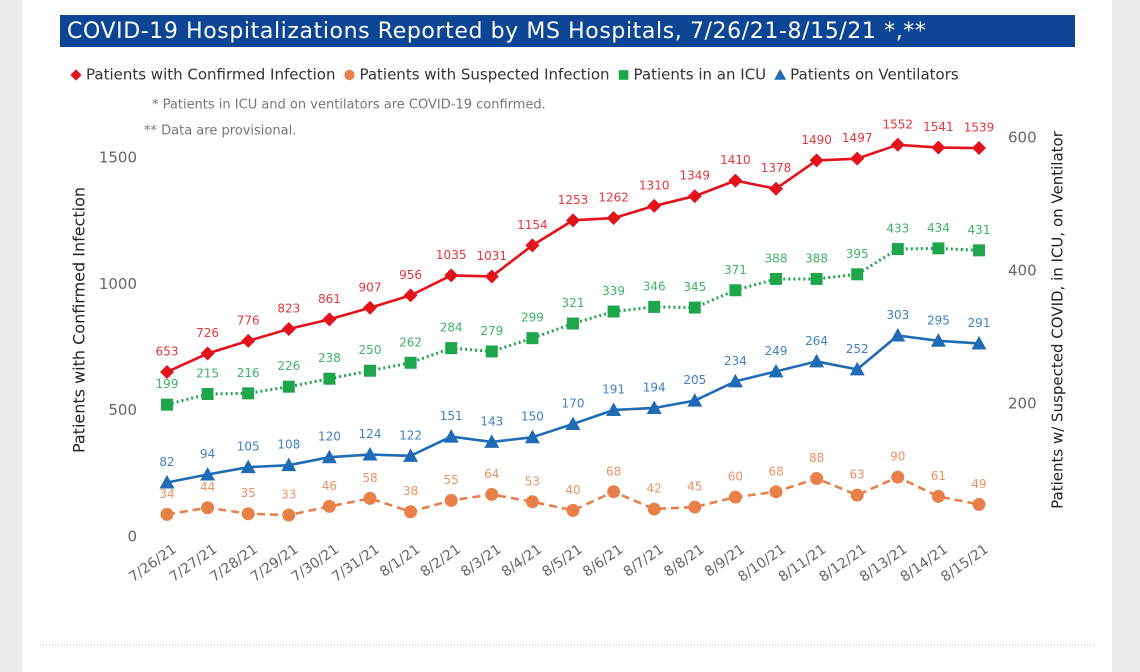  Describe the element at coordinates (329, 437) in the screenshot. I see `data-label: 120` at that location.